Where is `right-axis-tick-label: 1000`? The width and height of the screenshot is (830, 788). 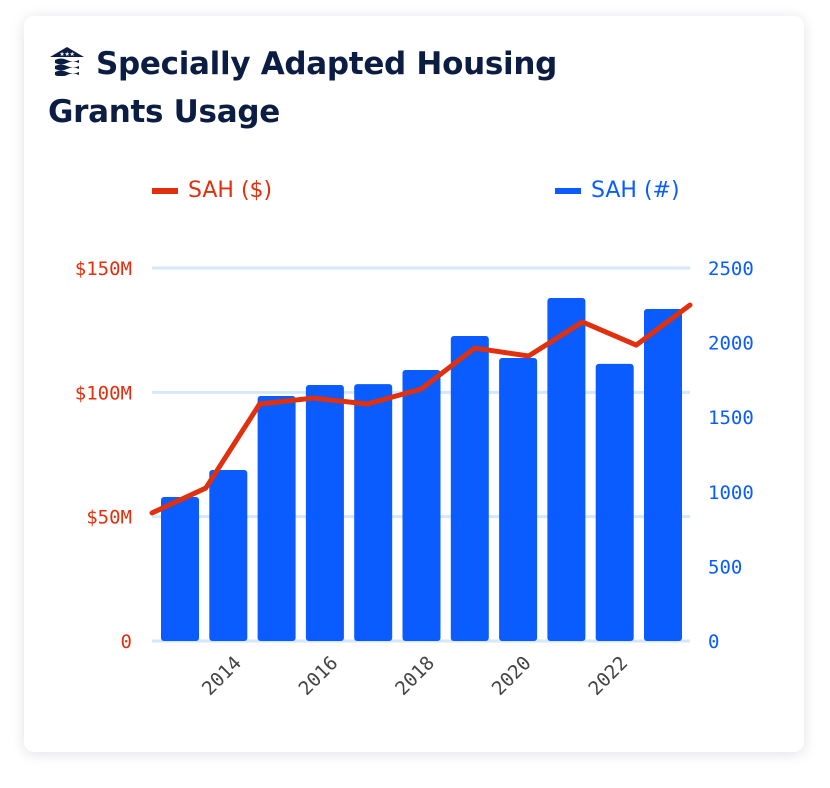 right-axis-tick-label: 1000 is located at coordinates (731, 493).